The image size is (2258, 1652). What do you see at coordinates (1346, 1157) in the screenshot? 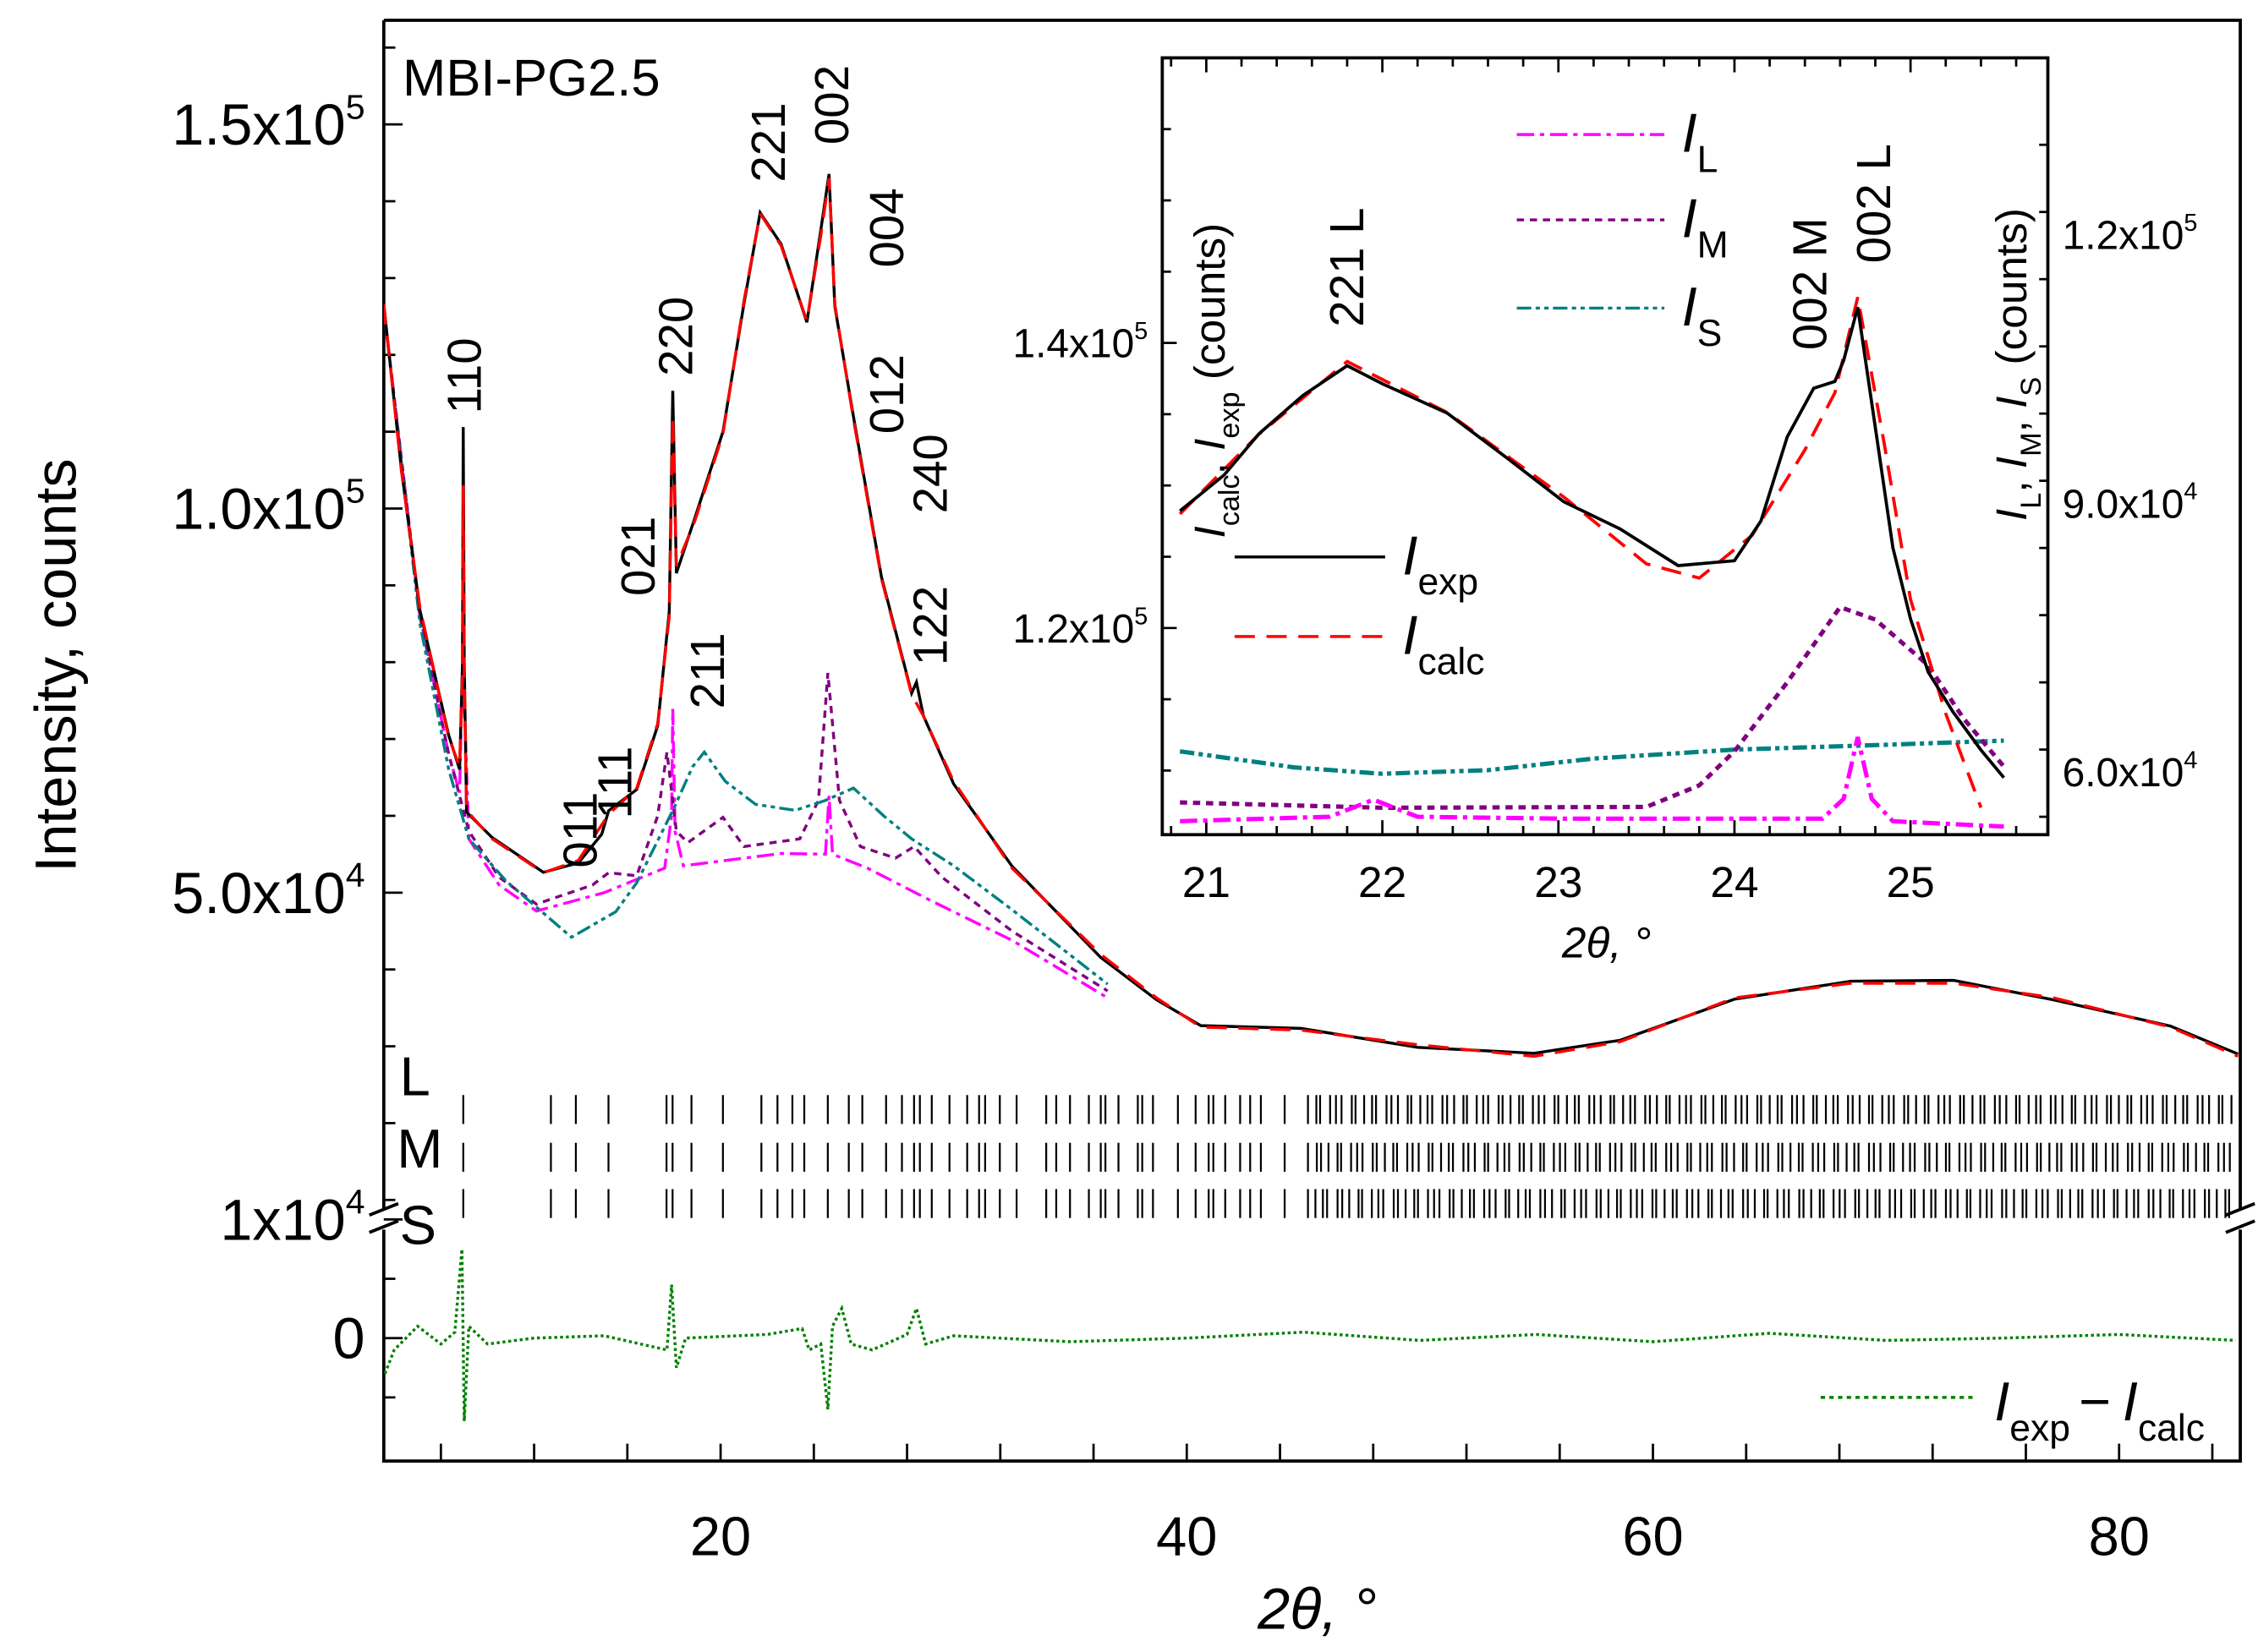
I see `reflection-row-m` at bounding box center [1346, 1157].